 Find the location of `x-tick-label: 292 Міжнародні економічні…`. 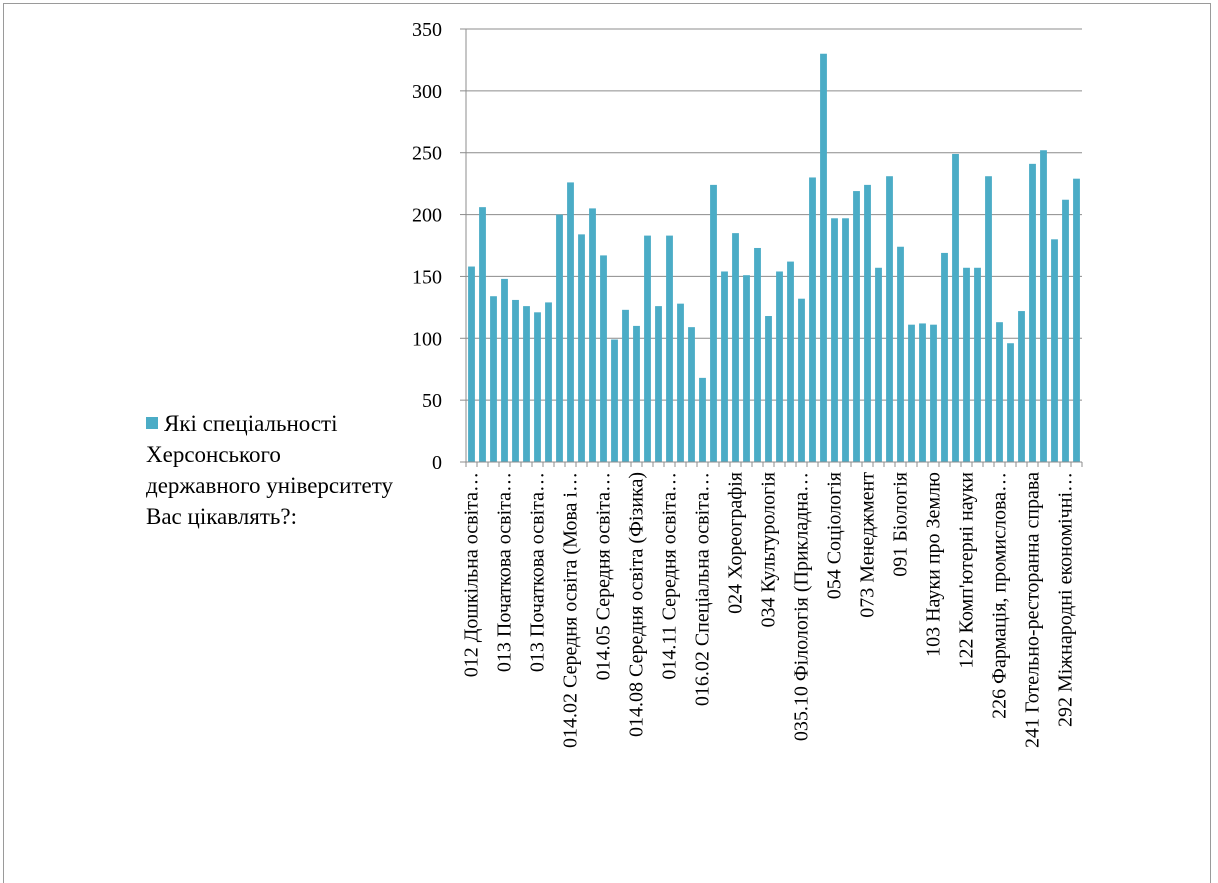

x-tick-label: 292 Міжнародні економічні… is located at coordinates (1066, 599).